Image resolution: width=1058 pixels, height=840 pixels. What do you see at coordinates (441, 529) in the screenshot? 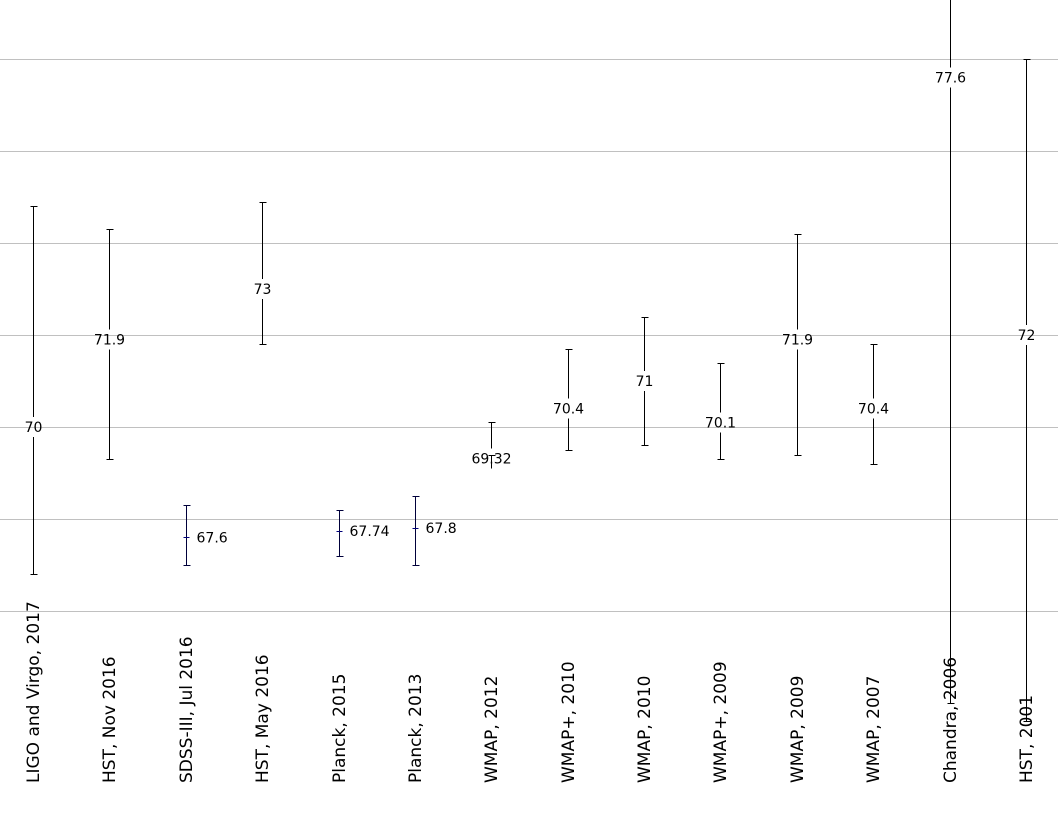
I see `data-label-5: 67.8` at bounding box center [441, 529].